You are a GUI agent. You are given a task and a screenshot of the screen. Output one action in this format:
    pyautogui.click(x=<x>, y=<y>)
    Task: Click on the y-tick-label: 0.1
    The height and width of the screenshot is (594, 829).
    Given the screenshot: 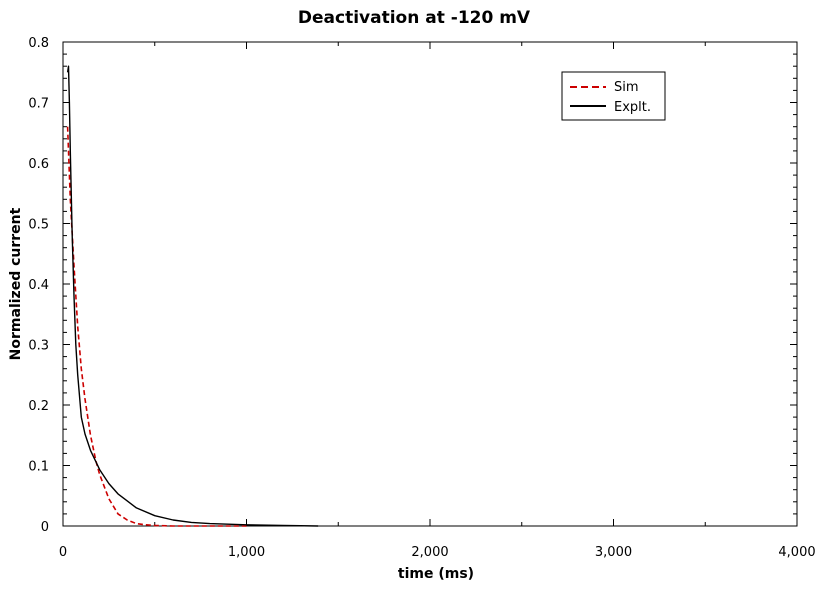 What is the action you would take?
    pyautogui.click(x=38, y=467)
    